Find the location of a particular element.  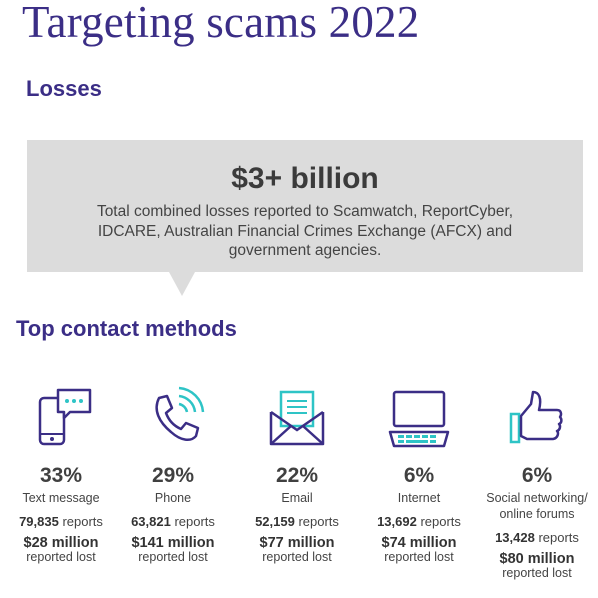

email-icon is located at coordinates (297, 418).